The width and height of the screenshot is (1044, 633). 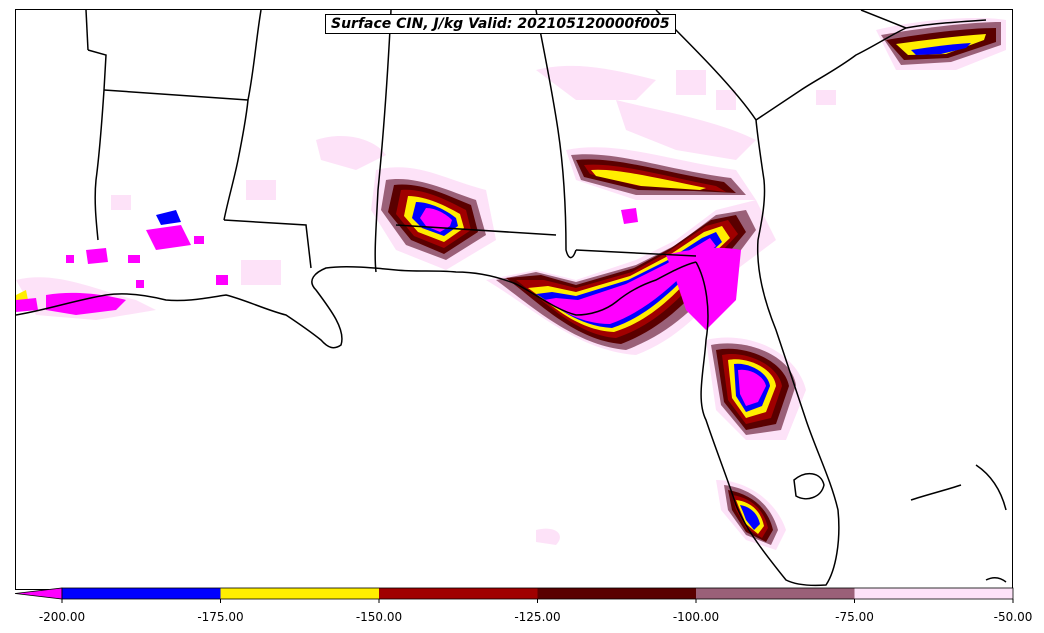 What do you see at coordinates (62, 617) in the screenshot?
I see `colorbar-tick-label: -200.00` at bounding box center [62, 617].